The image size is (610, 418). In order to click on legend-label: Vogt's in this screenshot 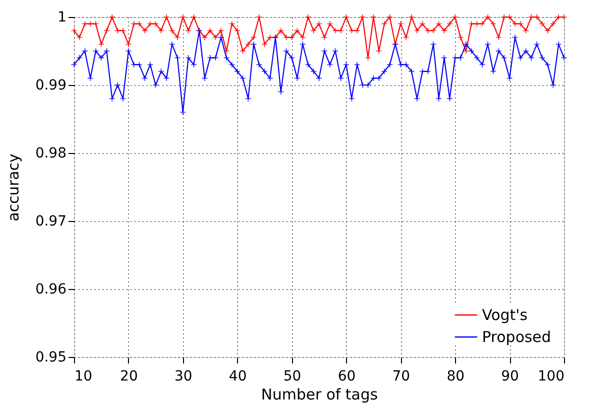, I will do `click(505, 315)`.